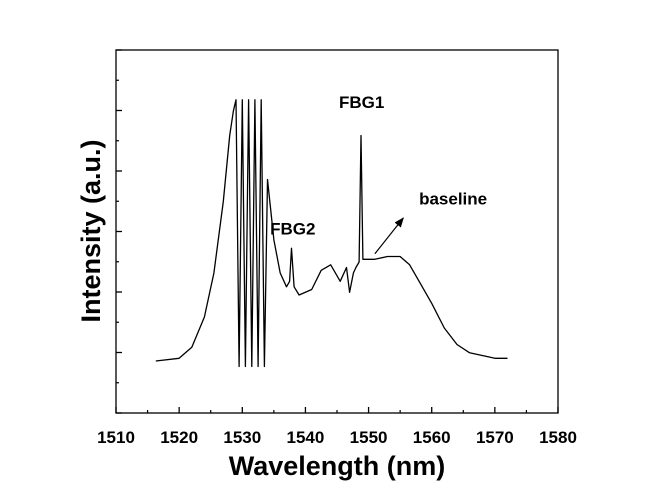 This screenshot has height=497, width=649. I want to click on x-tick-label: 1570, so click(495, 437).